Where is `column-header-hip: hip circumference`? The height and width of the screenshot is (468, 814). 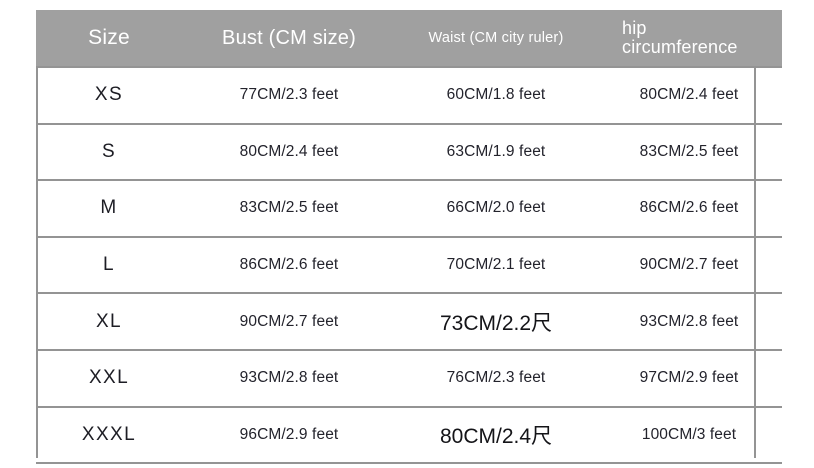 column-header-hip: hip circumference is located at coordinates (689, 38).